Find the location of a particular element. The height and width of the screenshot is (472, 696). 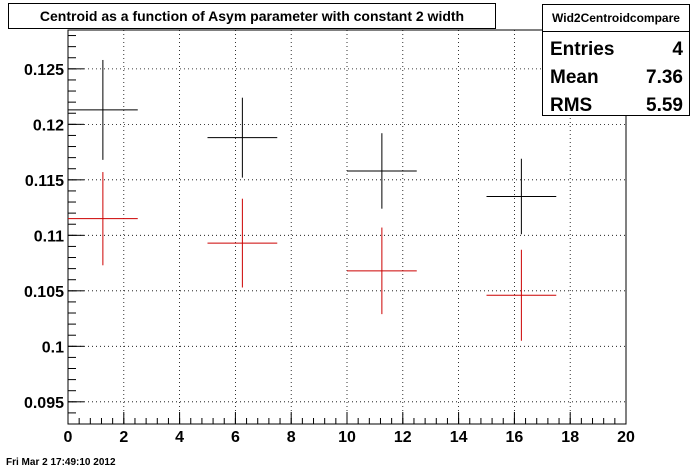

x-tick-label: 8 is located at coordinates (291, 437).